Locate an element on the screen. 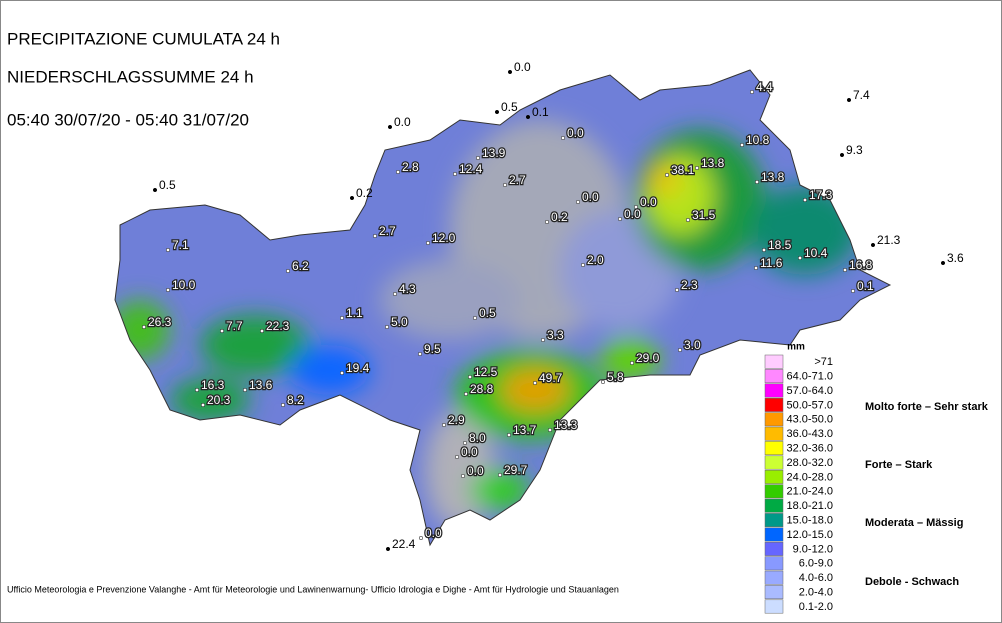  station-value: 31.5 is located at coordinates (704, 215).